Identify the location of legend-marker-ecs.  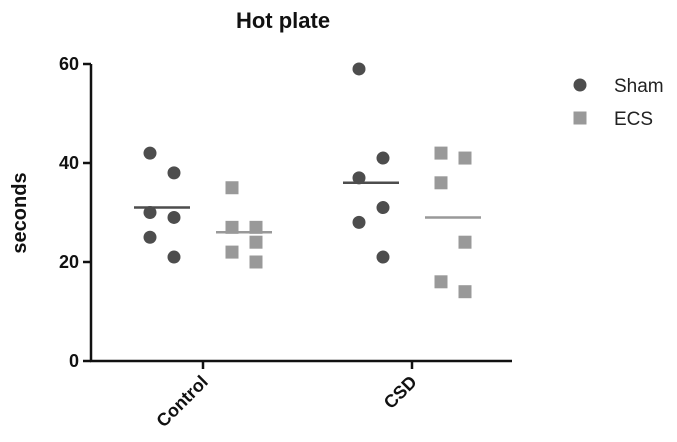
(580, 118).